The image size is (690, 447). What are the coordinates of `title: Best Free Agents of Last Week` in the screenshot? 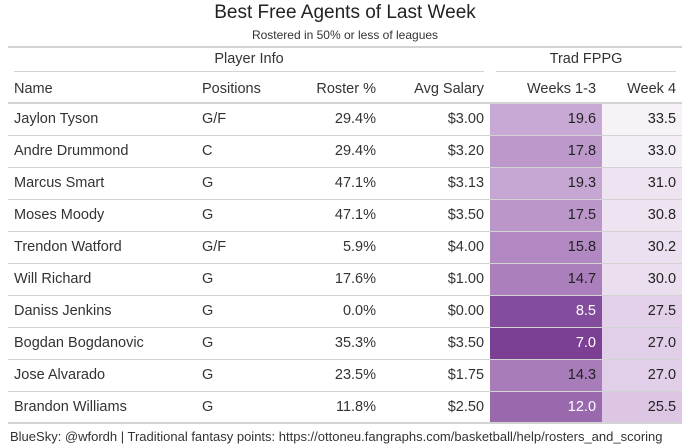 It's located at (345, 12).